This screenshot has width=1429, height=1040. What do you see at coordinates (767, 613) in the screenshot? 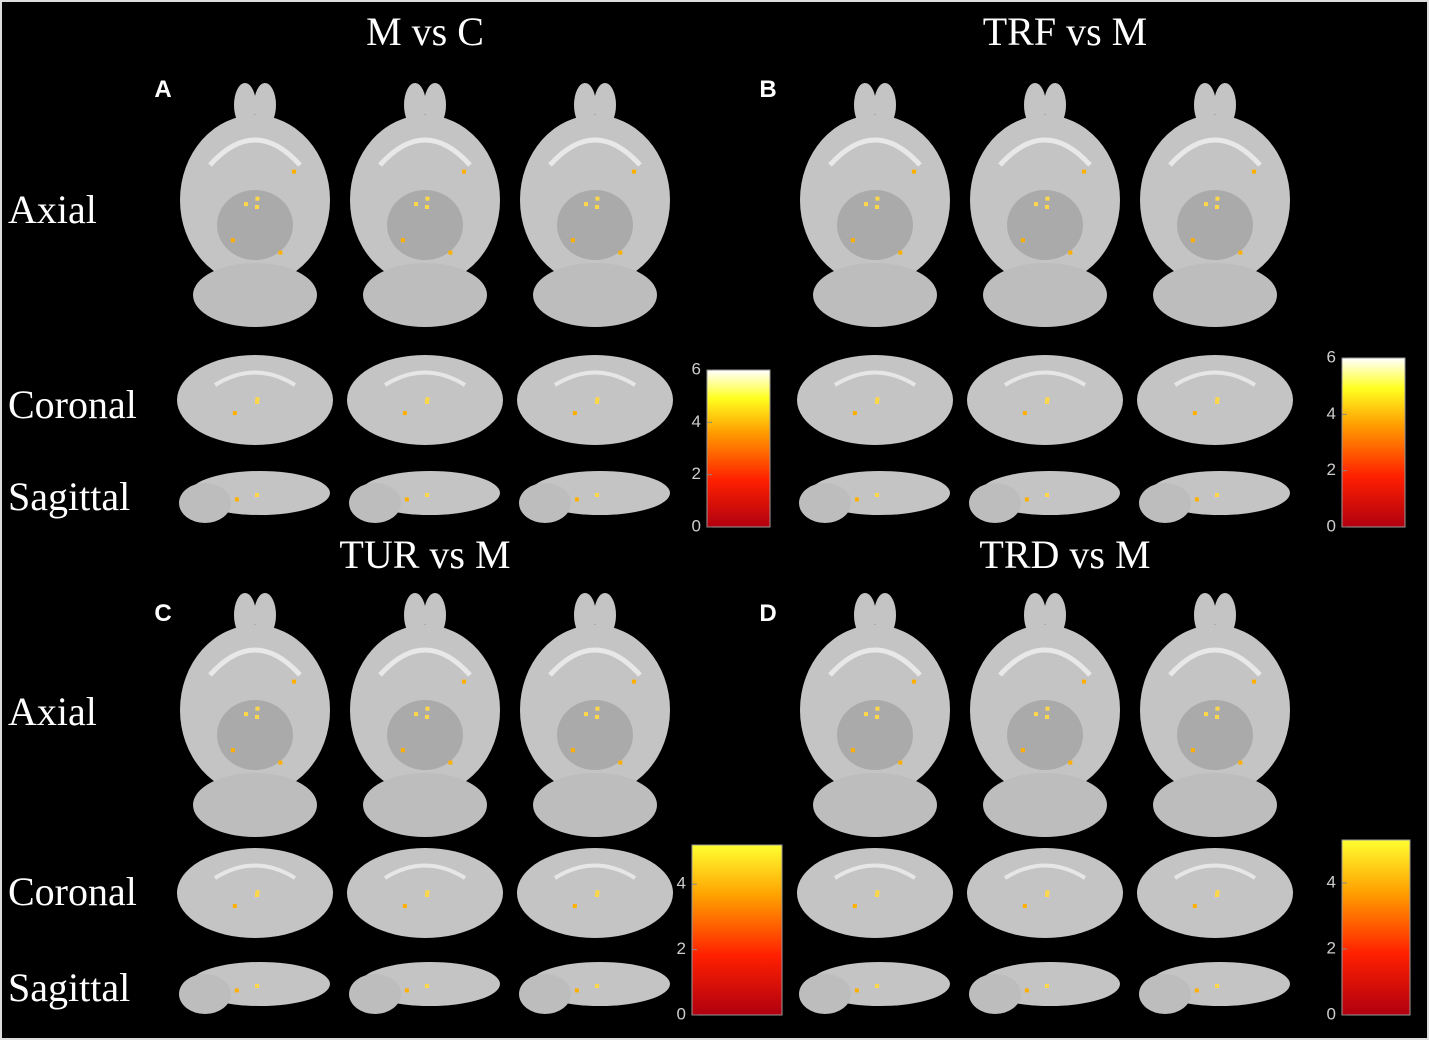
I see `panel-letter: D` at bounding box center [767, 613].